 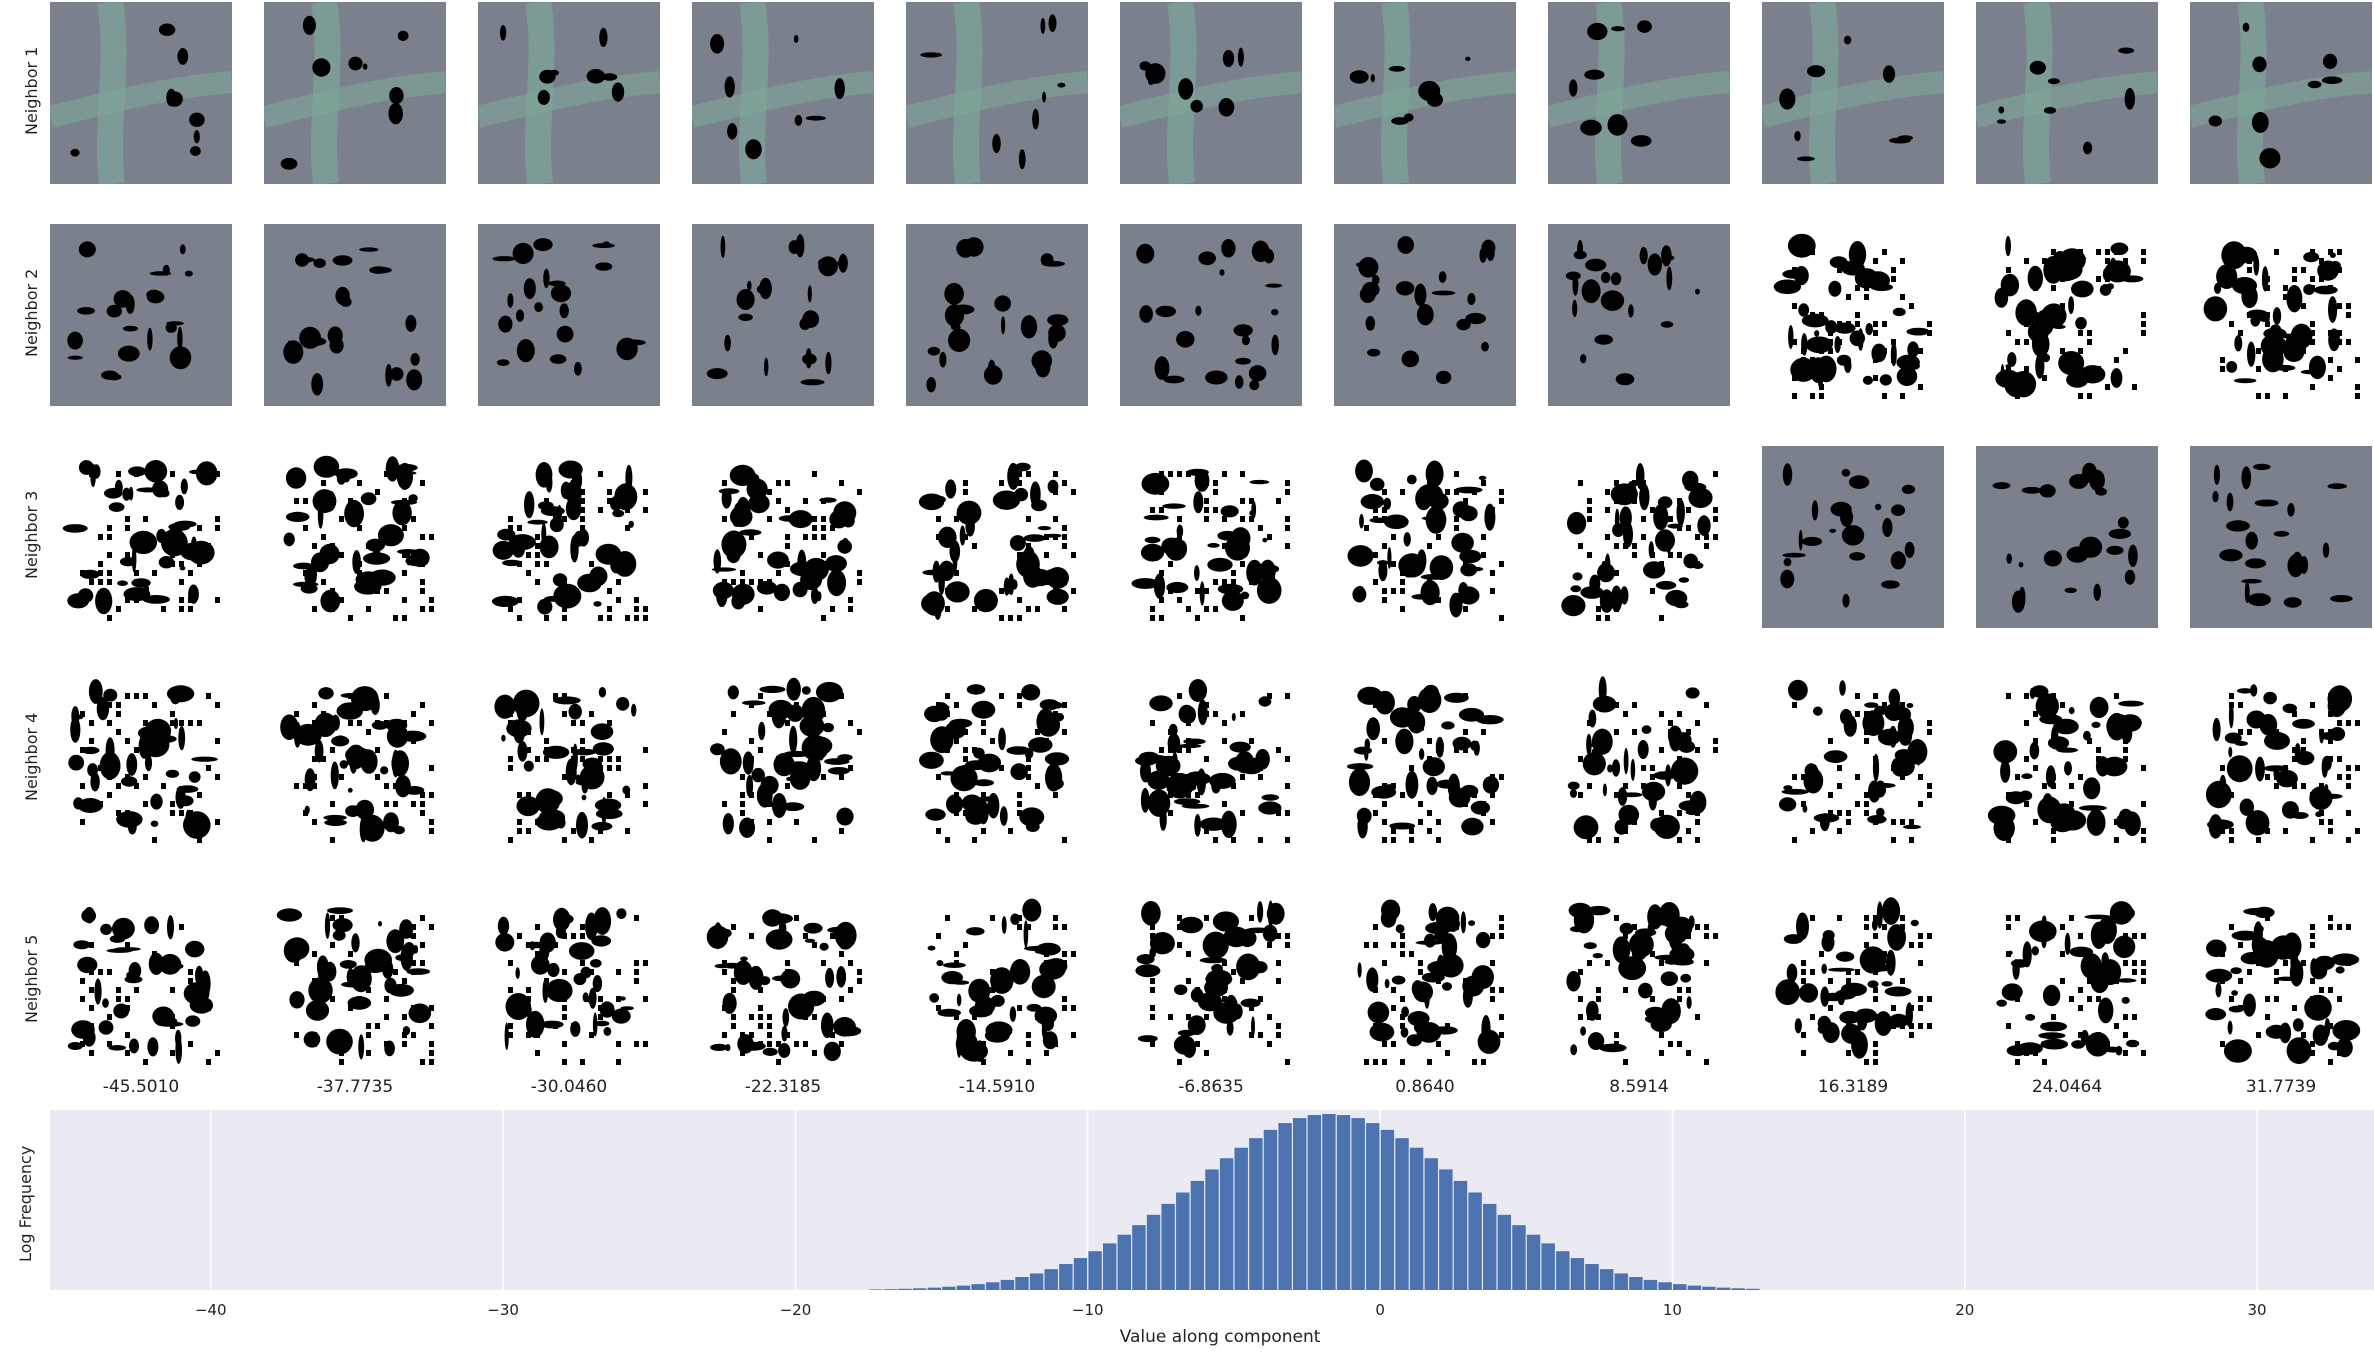 I want to click on x-tick-label: 0, so click(x=1380, y=1310).